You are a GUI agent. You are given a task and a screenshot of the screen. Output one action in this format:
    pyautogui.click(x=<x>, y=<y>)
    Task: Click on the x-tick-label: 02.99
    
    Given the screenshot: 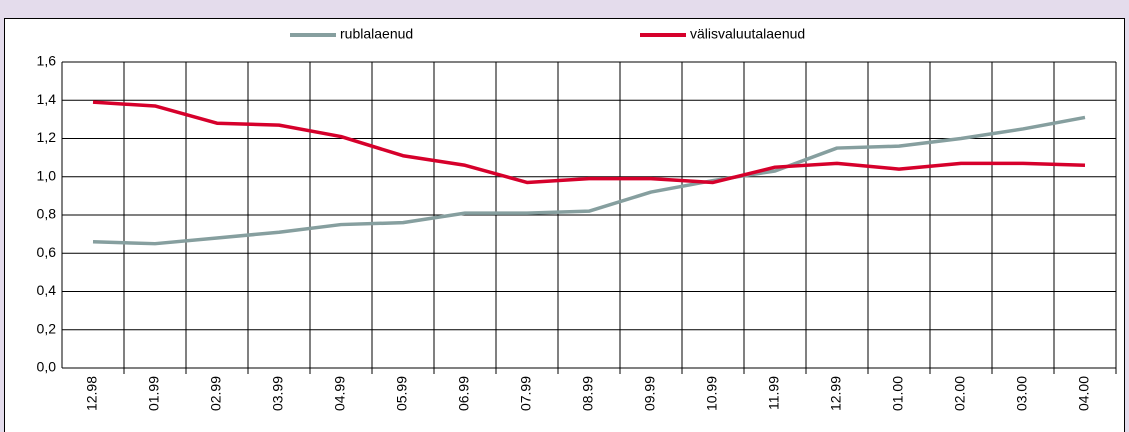 What is the action you would take?
    pyautogui.click(x=216, y=393)
    